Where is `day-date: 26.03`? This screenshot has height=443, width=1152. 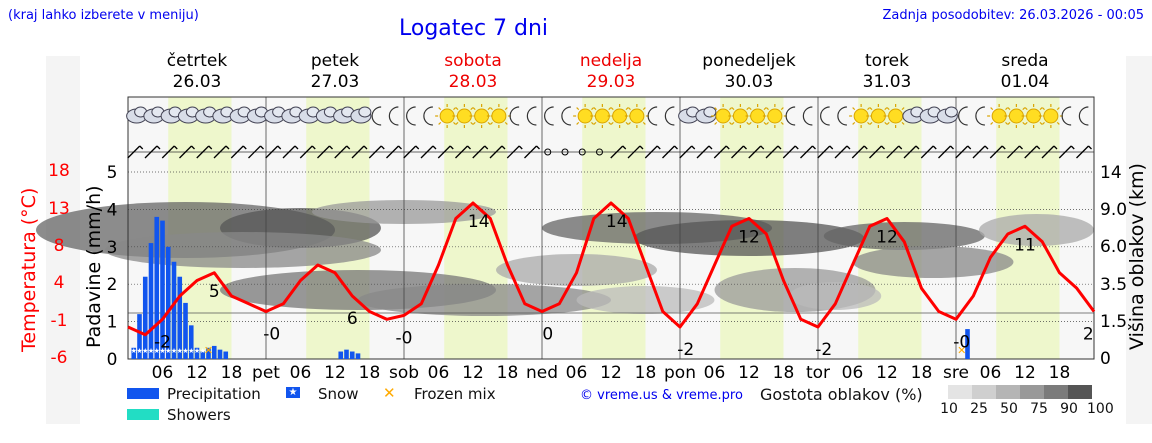 day-date: 26.03 is located at coordinates (197, 82).